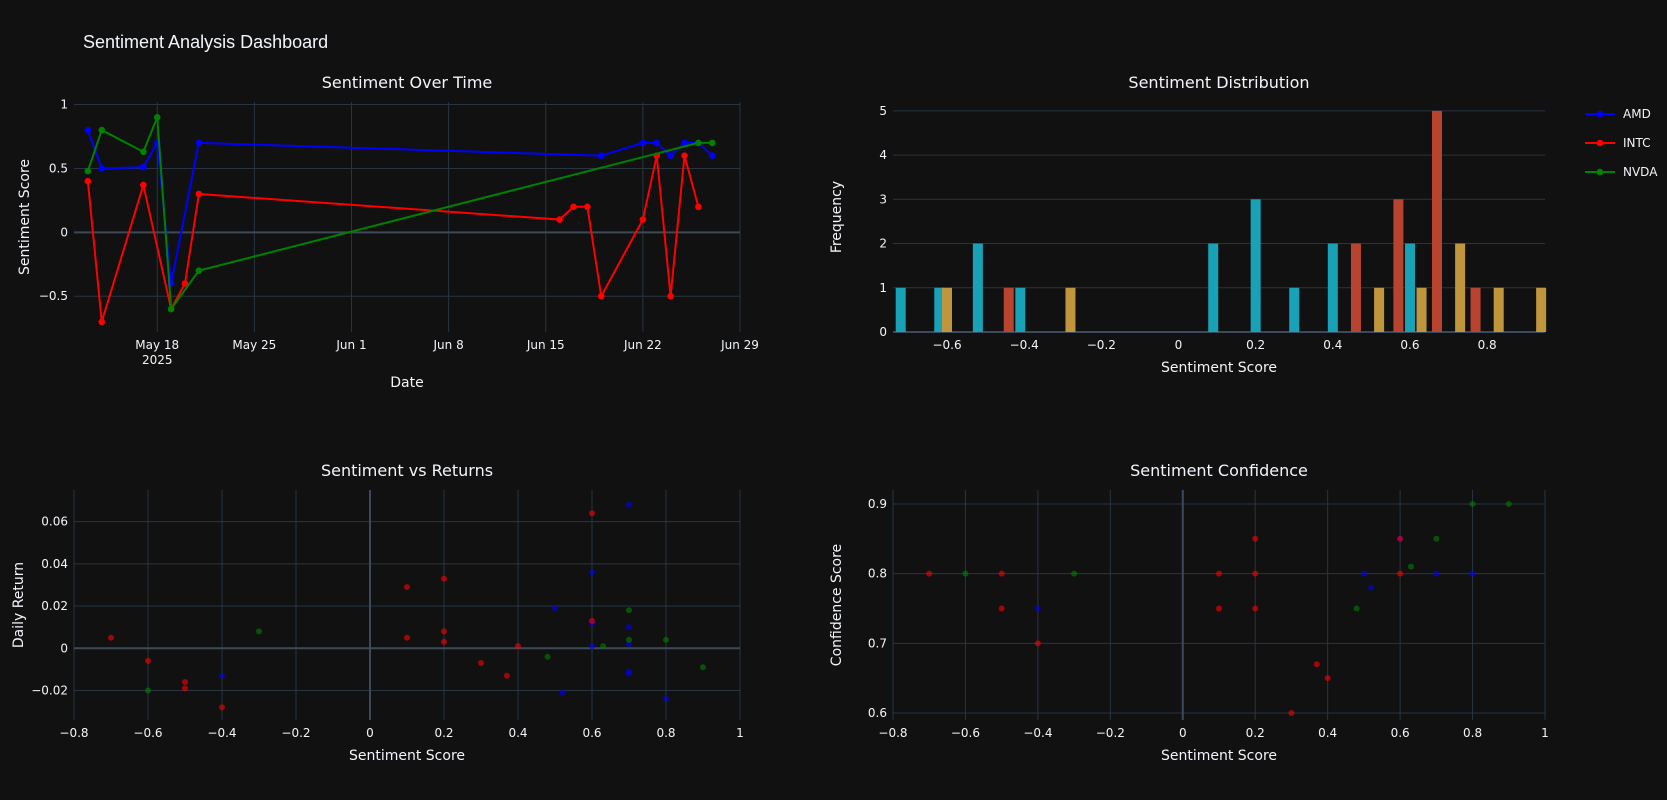 This screenshot has height=800, width=1667. I want to click on legend-item-amd: AMD, so click(1618, 114).